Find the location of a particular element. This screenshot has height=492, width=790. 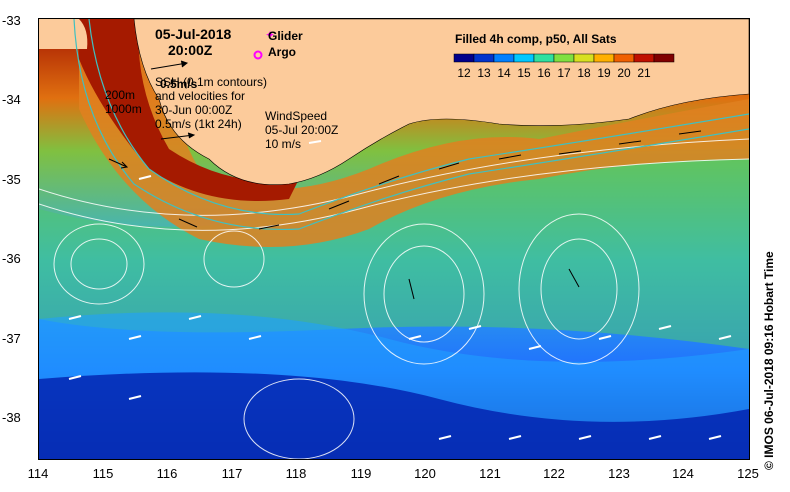

colorbar is located at coordinates (564, 58).